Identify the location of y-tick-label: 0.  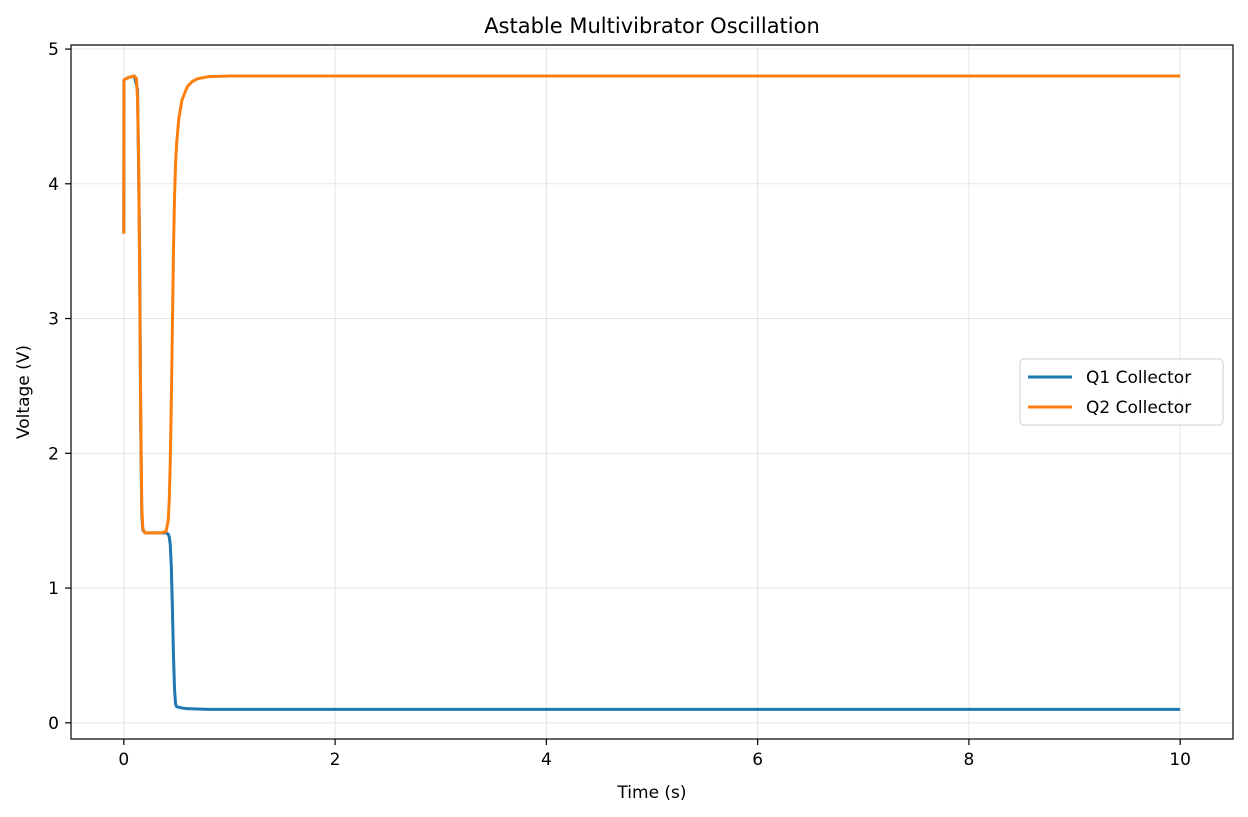
(53, 724).